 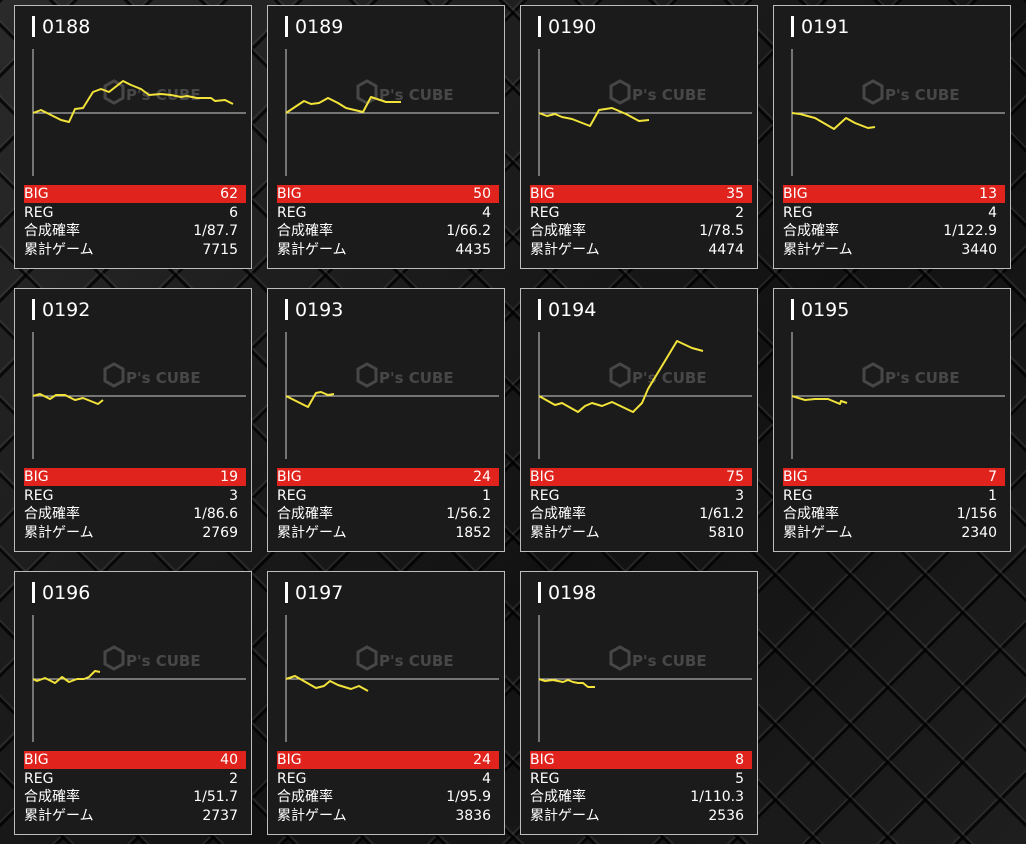 What do you see at coordinates (726, 816) in the screenshot?
I see `total-games: 2536` at bounding box center [726, 816].